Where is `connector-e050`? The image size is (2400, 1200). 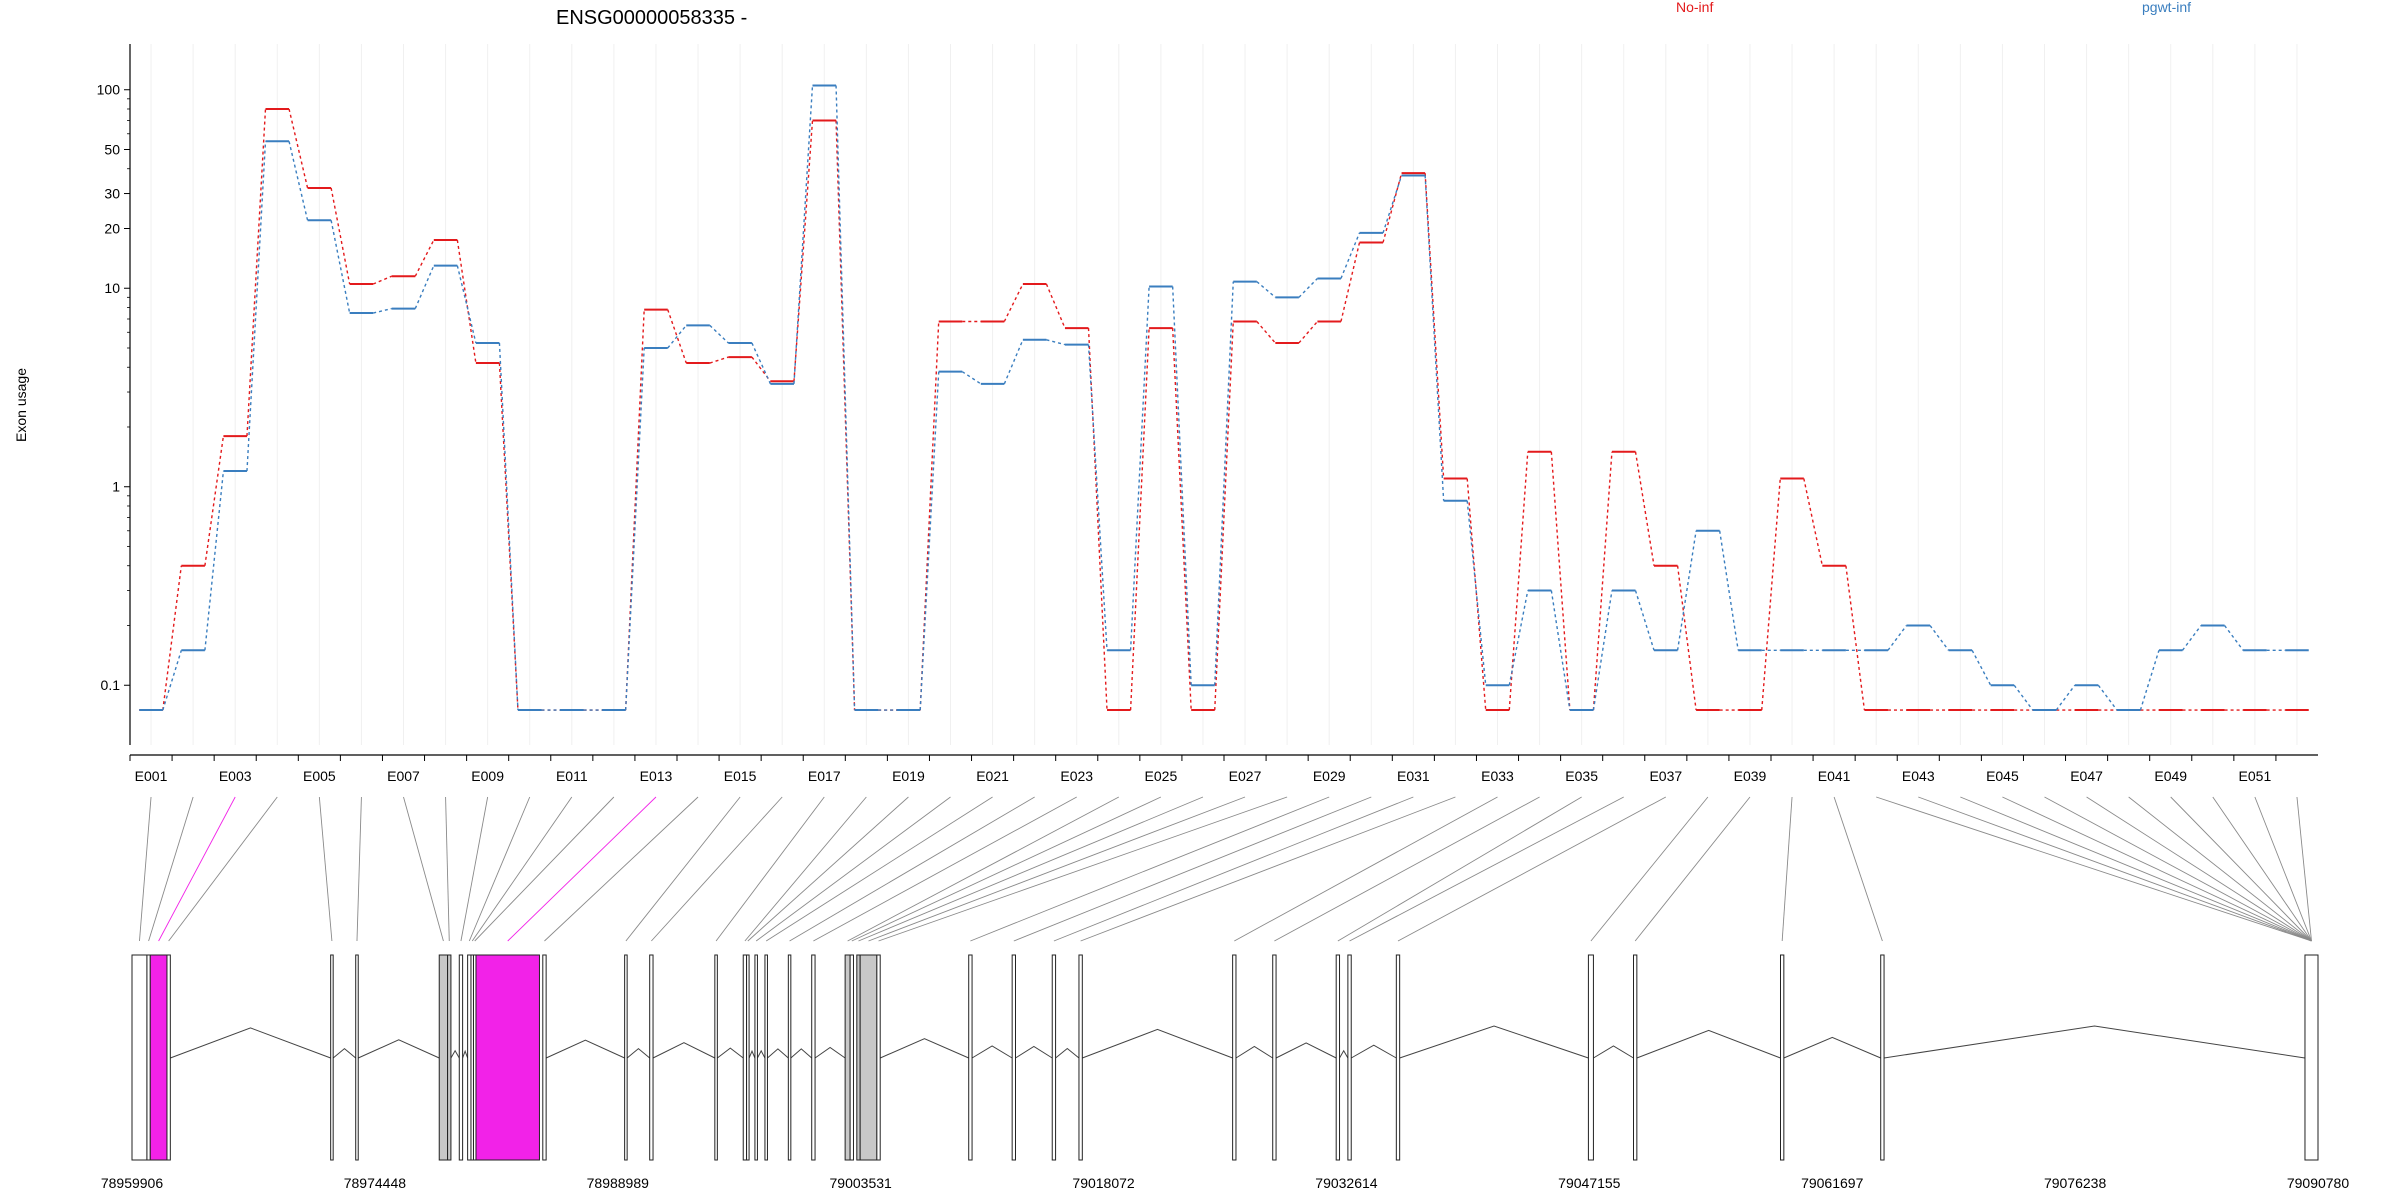 connector-e050 is located at coordinates (2262, 869).